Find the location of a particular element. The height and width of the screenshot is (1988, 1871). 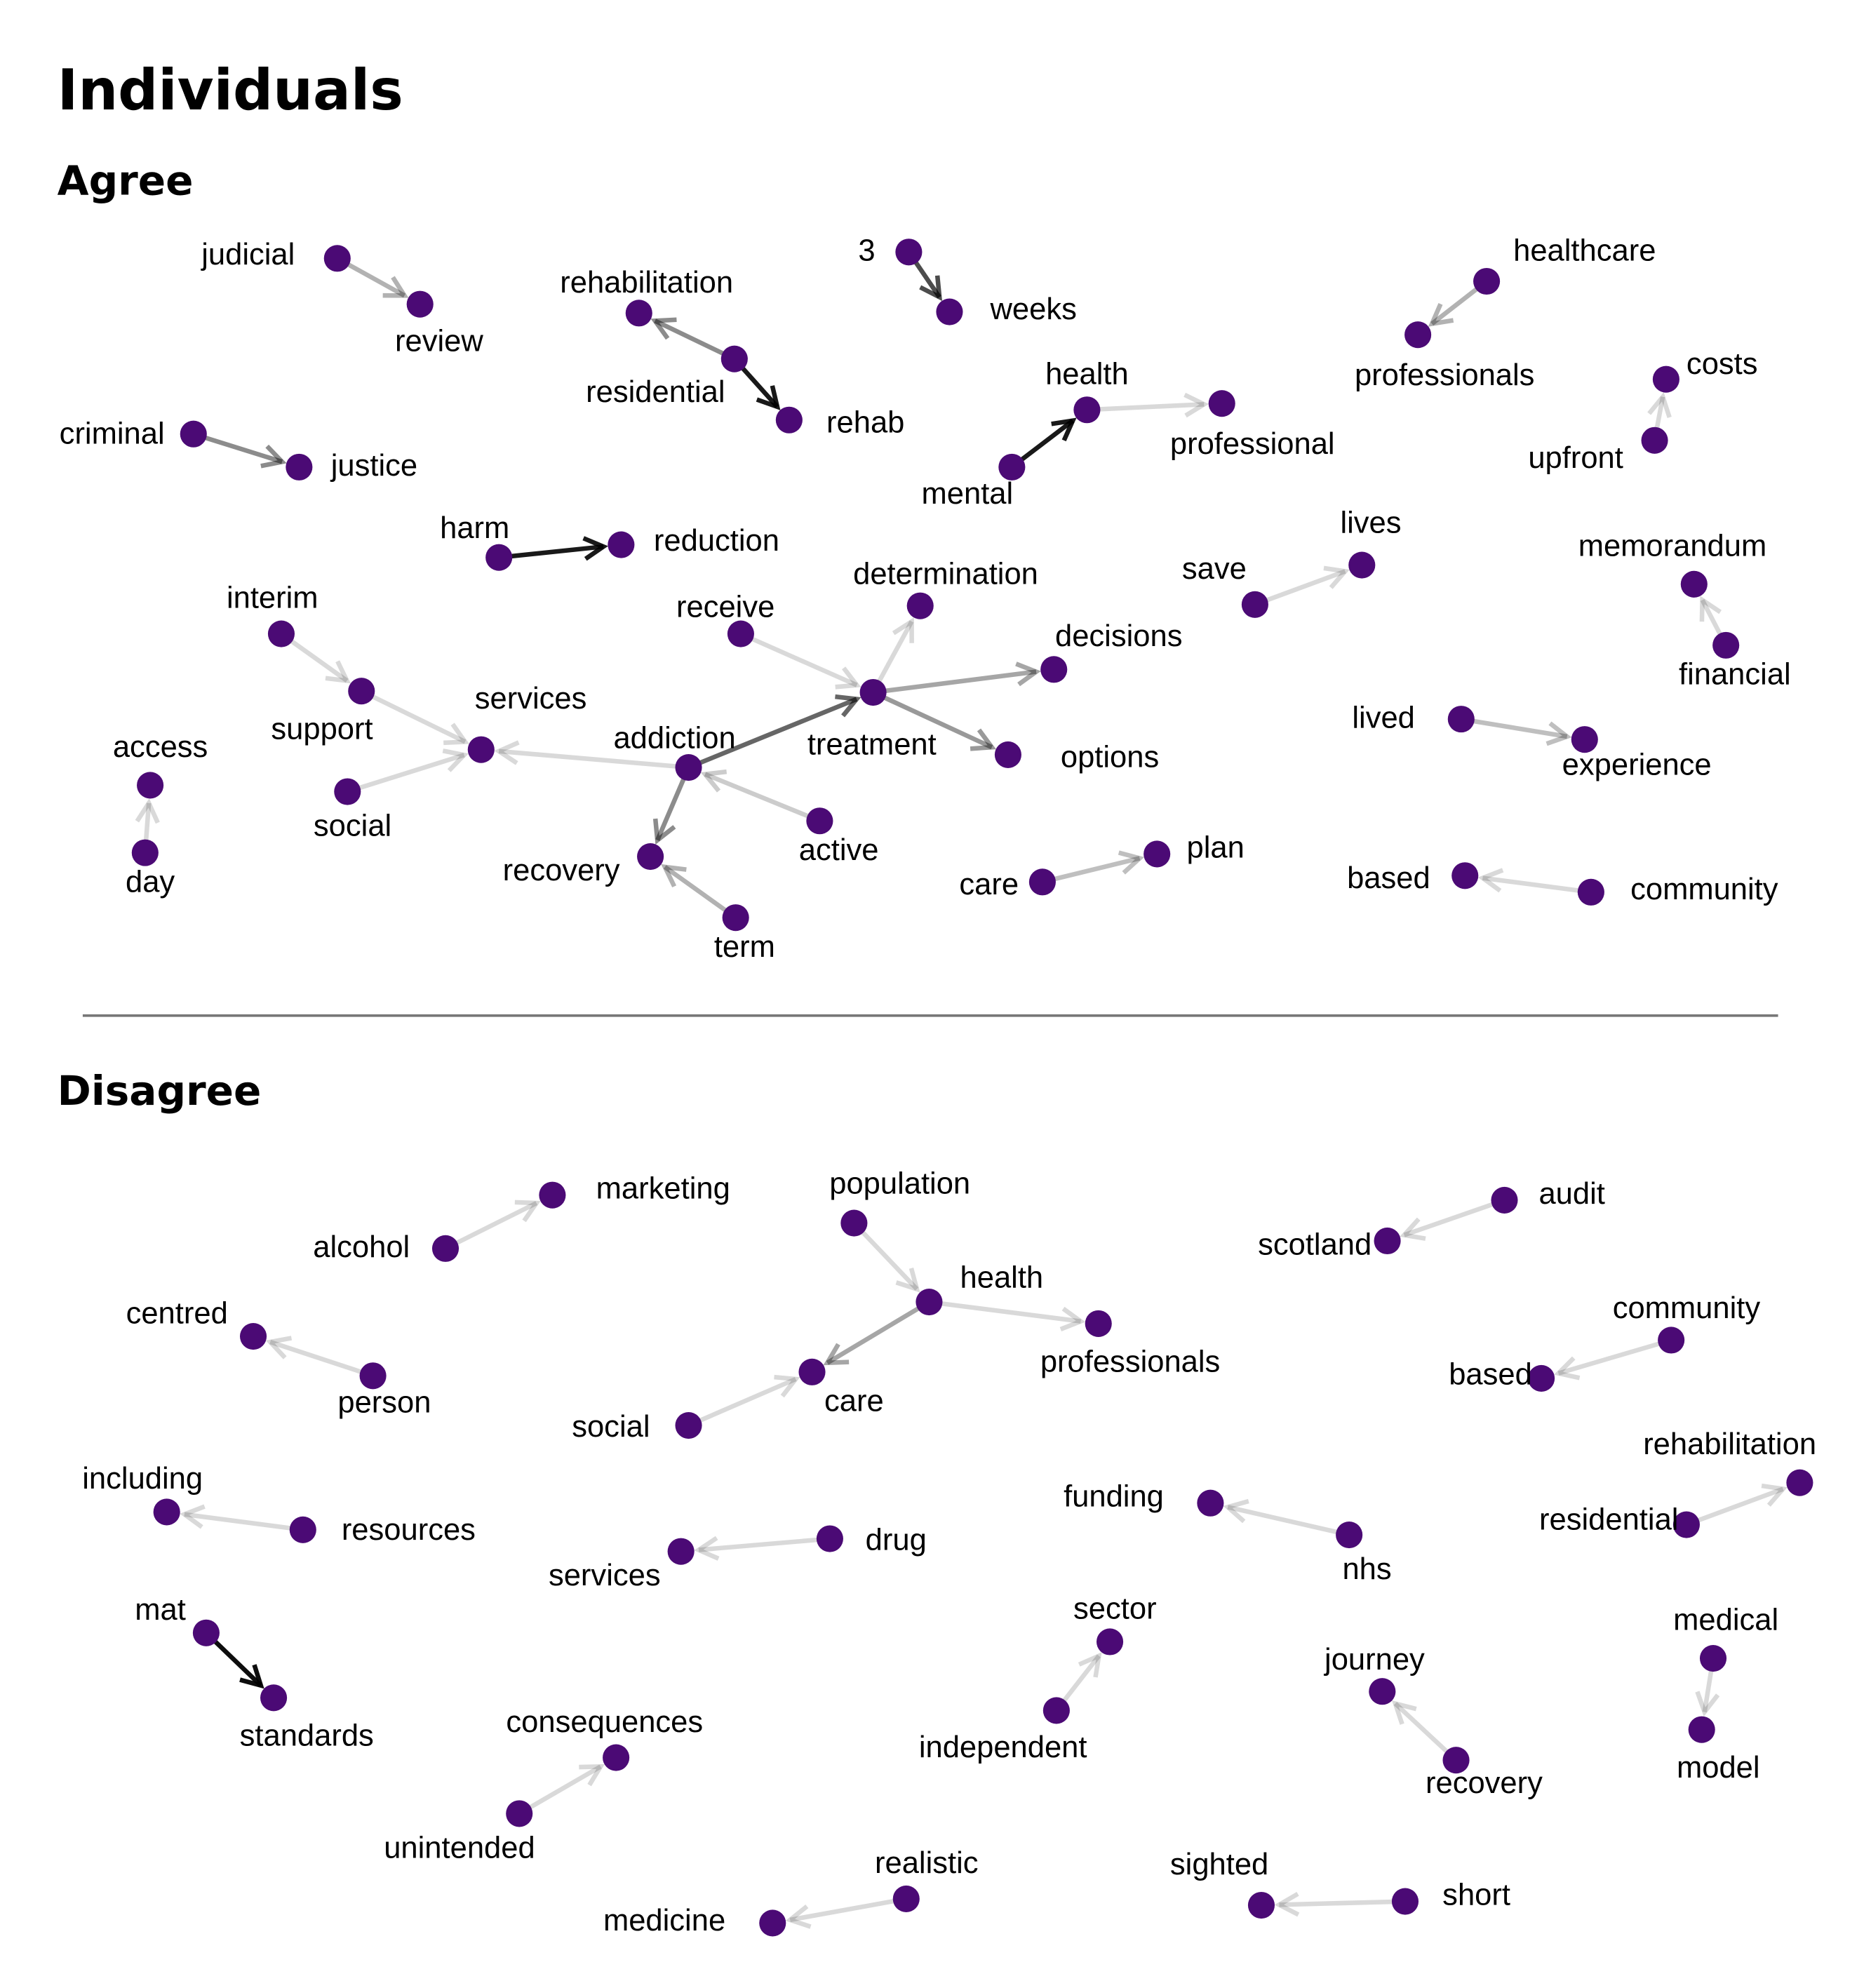

node-residential is located at coordinates (734, 358).